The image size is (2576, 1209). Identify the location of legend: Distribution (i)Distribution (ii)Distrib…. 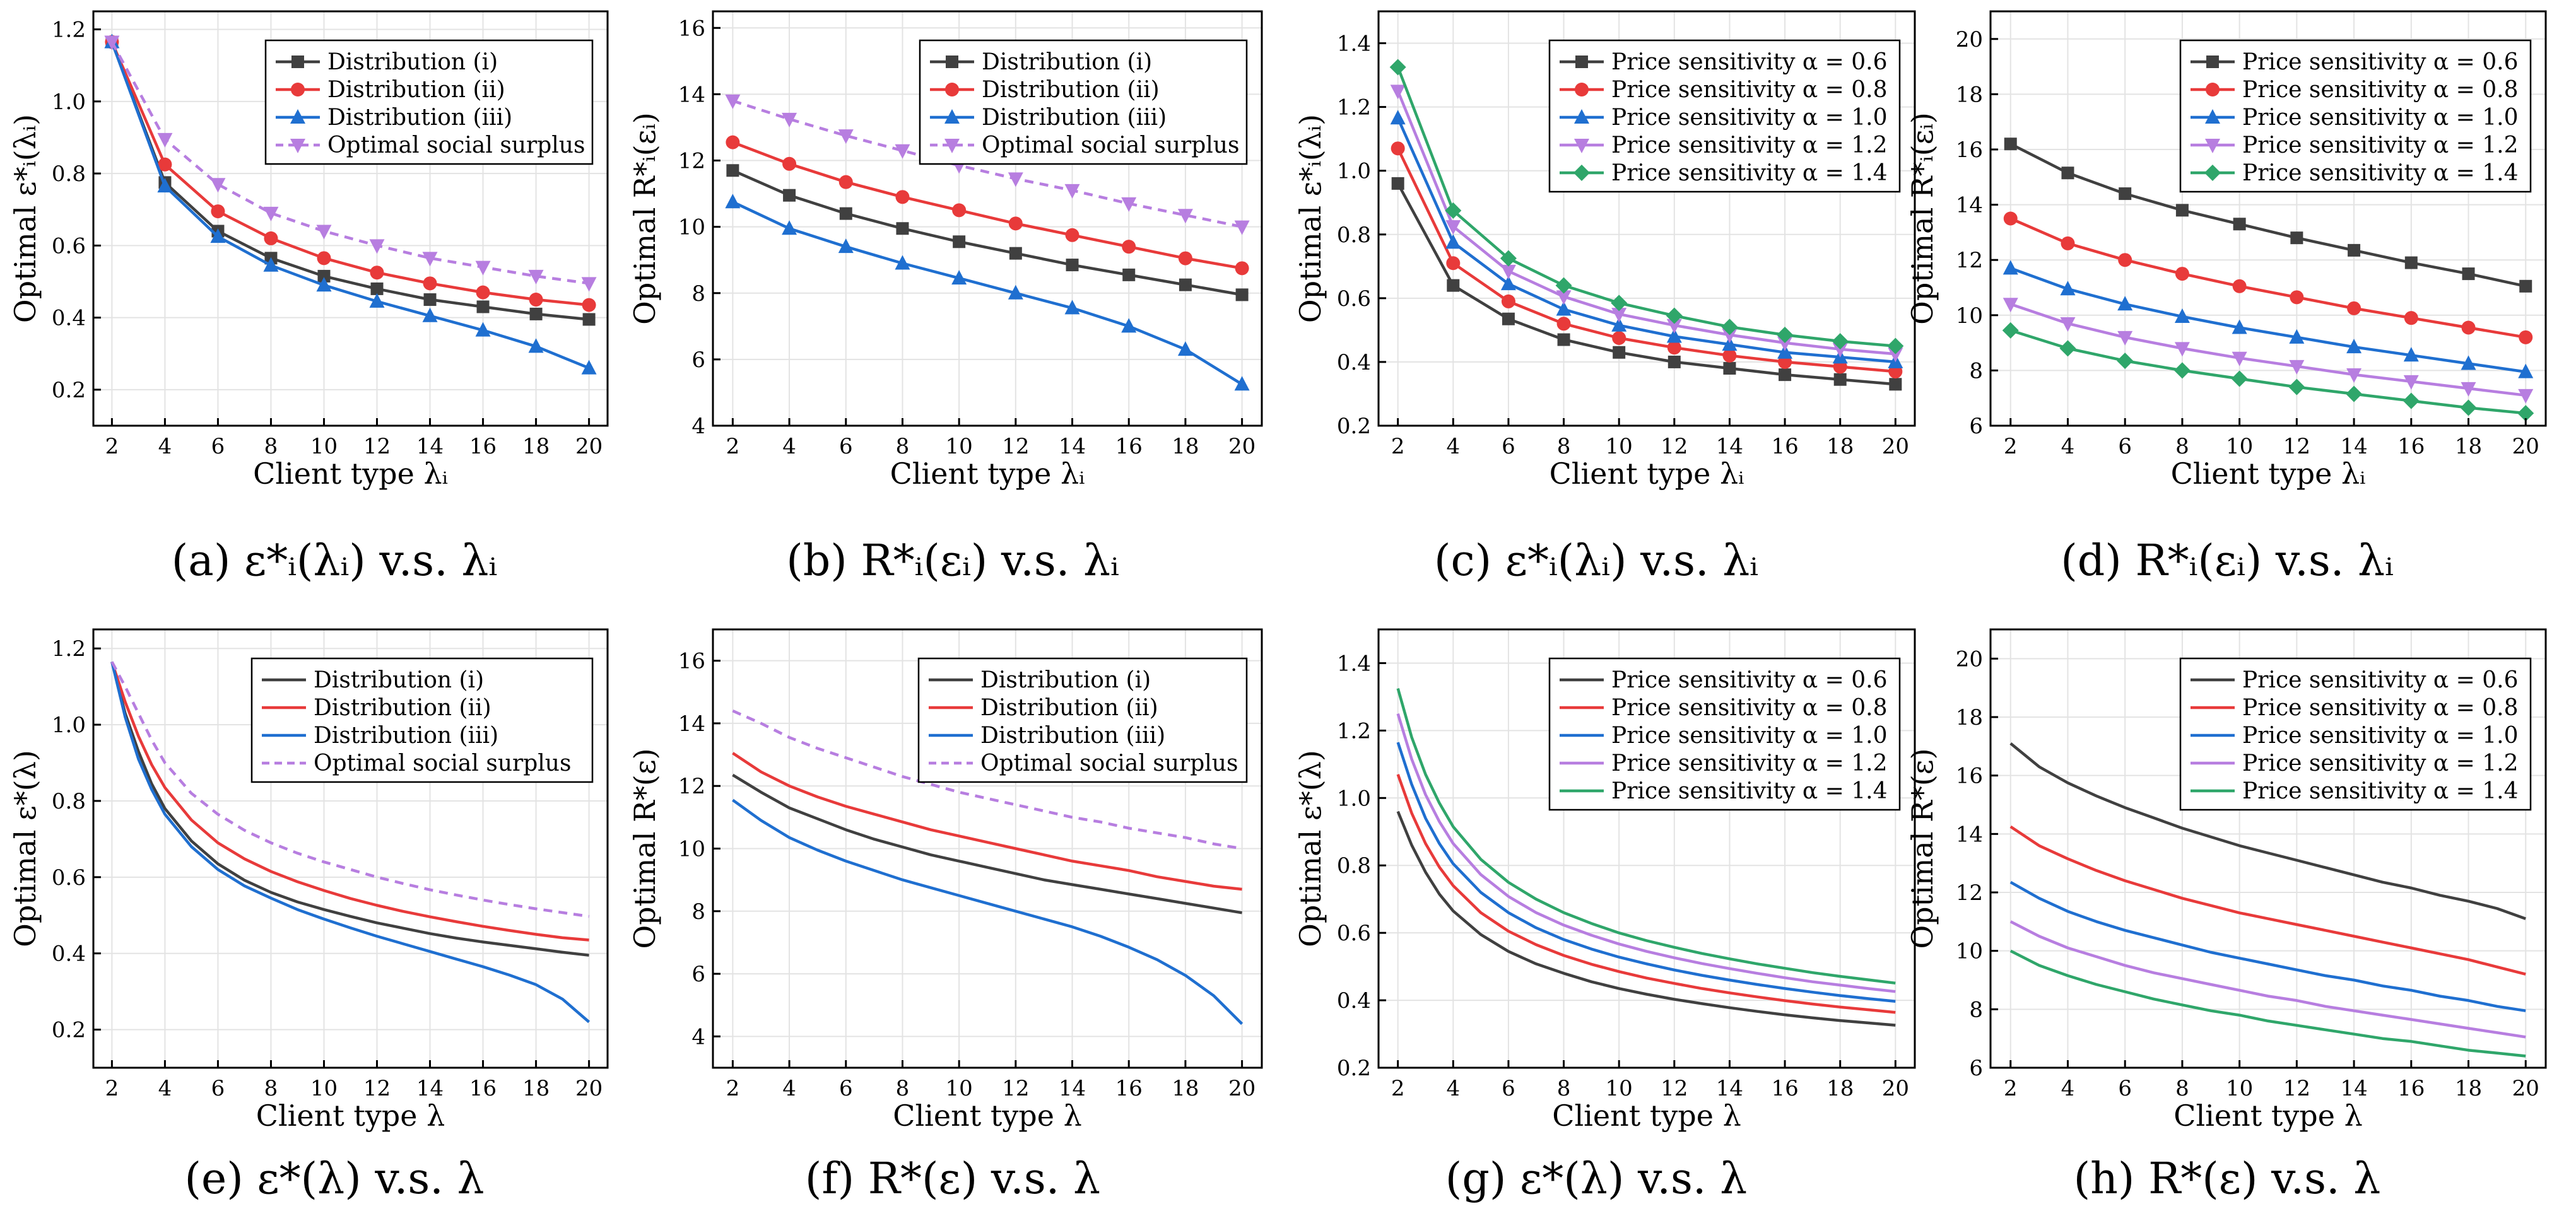
(429, 102).